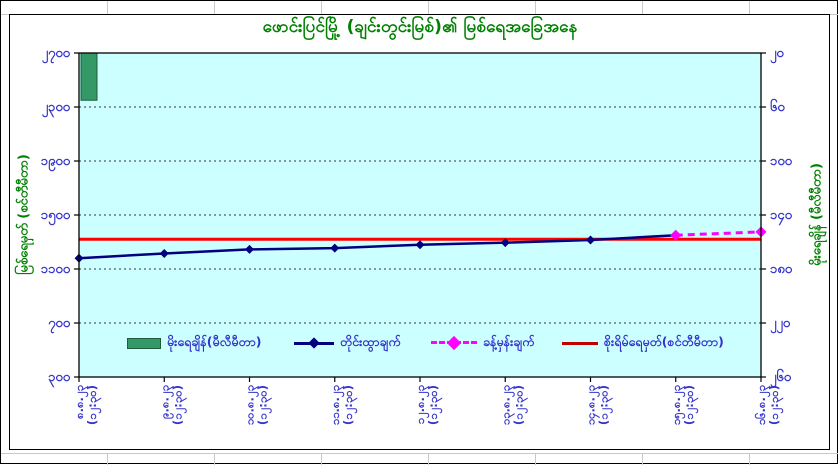 Image resolution: width=838 pixels, height=465 pixels. I want to click on y-axis-title-left: မြစ်ရေမှတ် (စင်တီမီတာ), so click(24, 214).